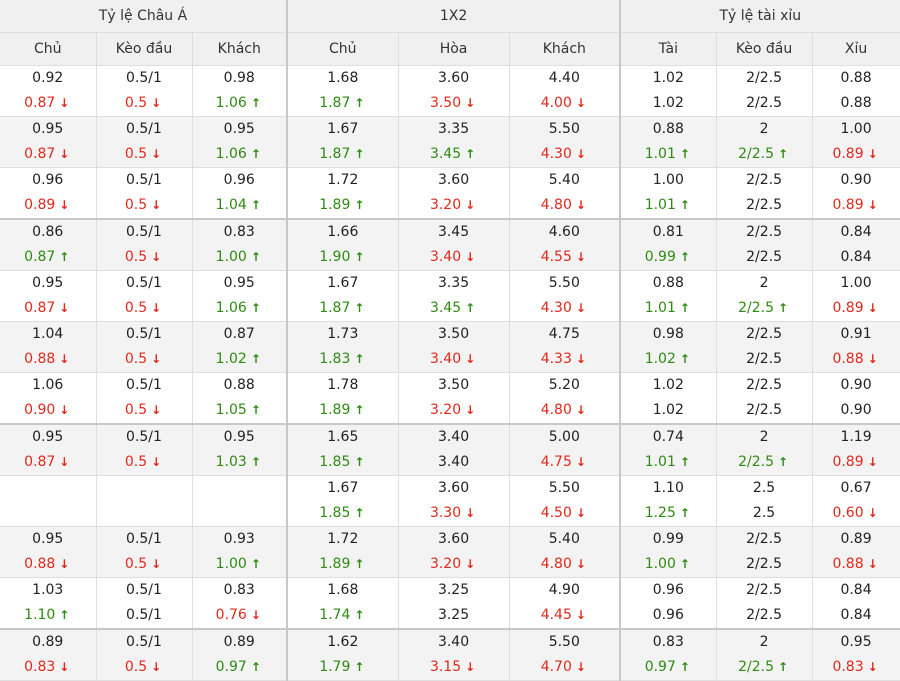 The height and width of the screenshot is (681, 900). What do you see at coordinates (240, 49) in the screenshot?
I see `col-header-away: Khách` at bounding box center [240, 49].